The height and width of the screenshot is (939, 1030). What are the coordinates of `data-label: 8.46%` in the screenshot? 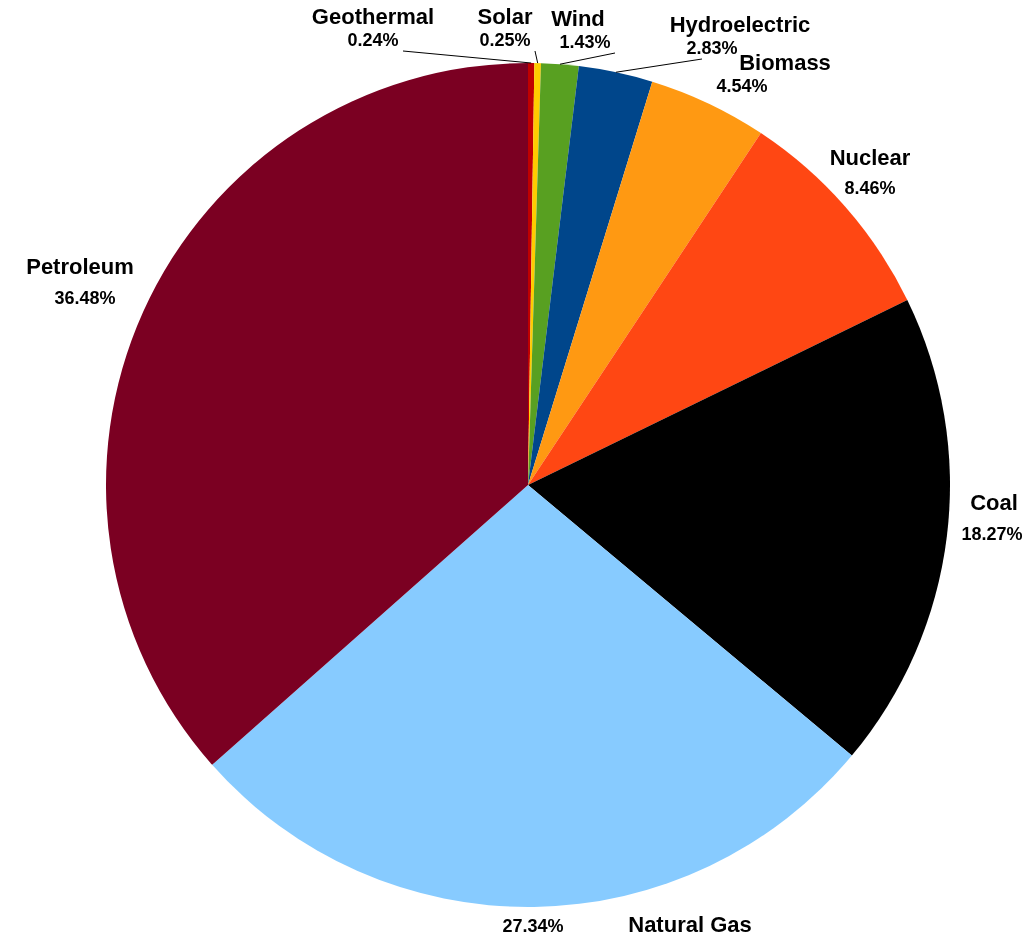 It's located at (870, 188).